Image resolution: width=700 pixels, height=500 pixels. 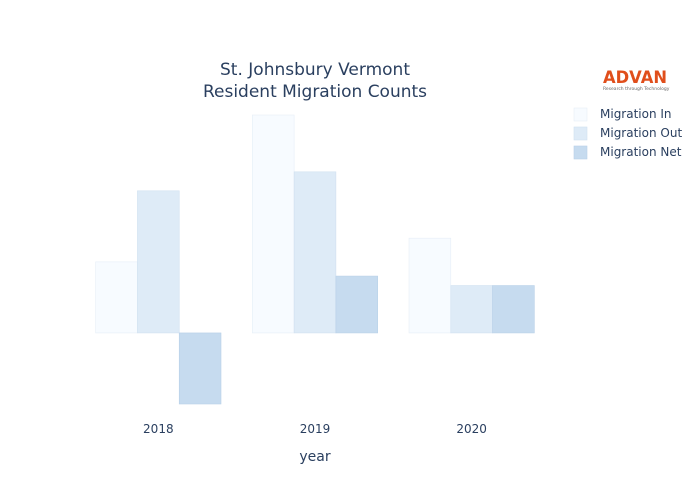 I want to click on logo-wordmark: ADVAN, so click(x=635, y=78).